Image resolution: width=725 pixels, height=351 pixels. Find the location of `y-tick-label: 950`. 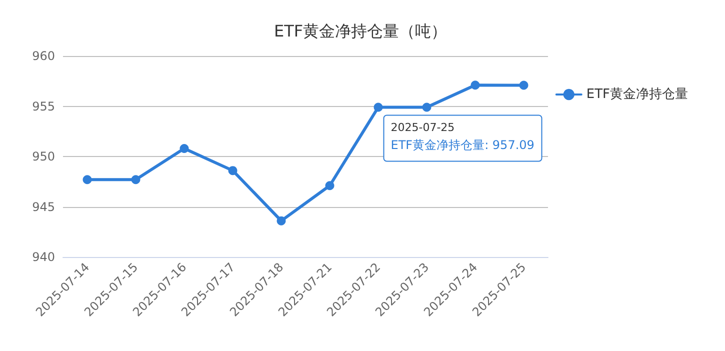

y-tick-label: 950 is located at coordinates (43, 157).